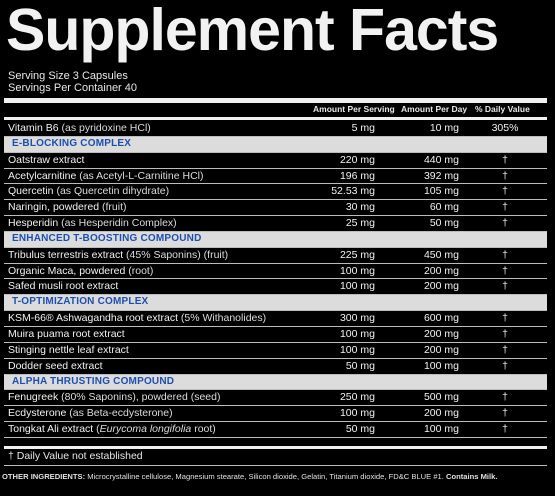 Image resolution: width=555 pixels, height=496 pixels. What do you see at coordinates (66, 254) in the screenshot?
I see `ingredient-label: Tribulus terrestris extract` at bounding box center [66, 254].